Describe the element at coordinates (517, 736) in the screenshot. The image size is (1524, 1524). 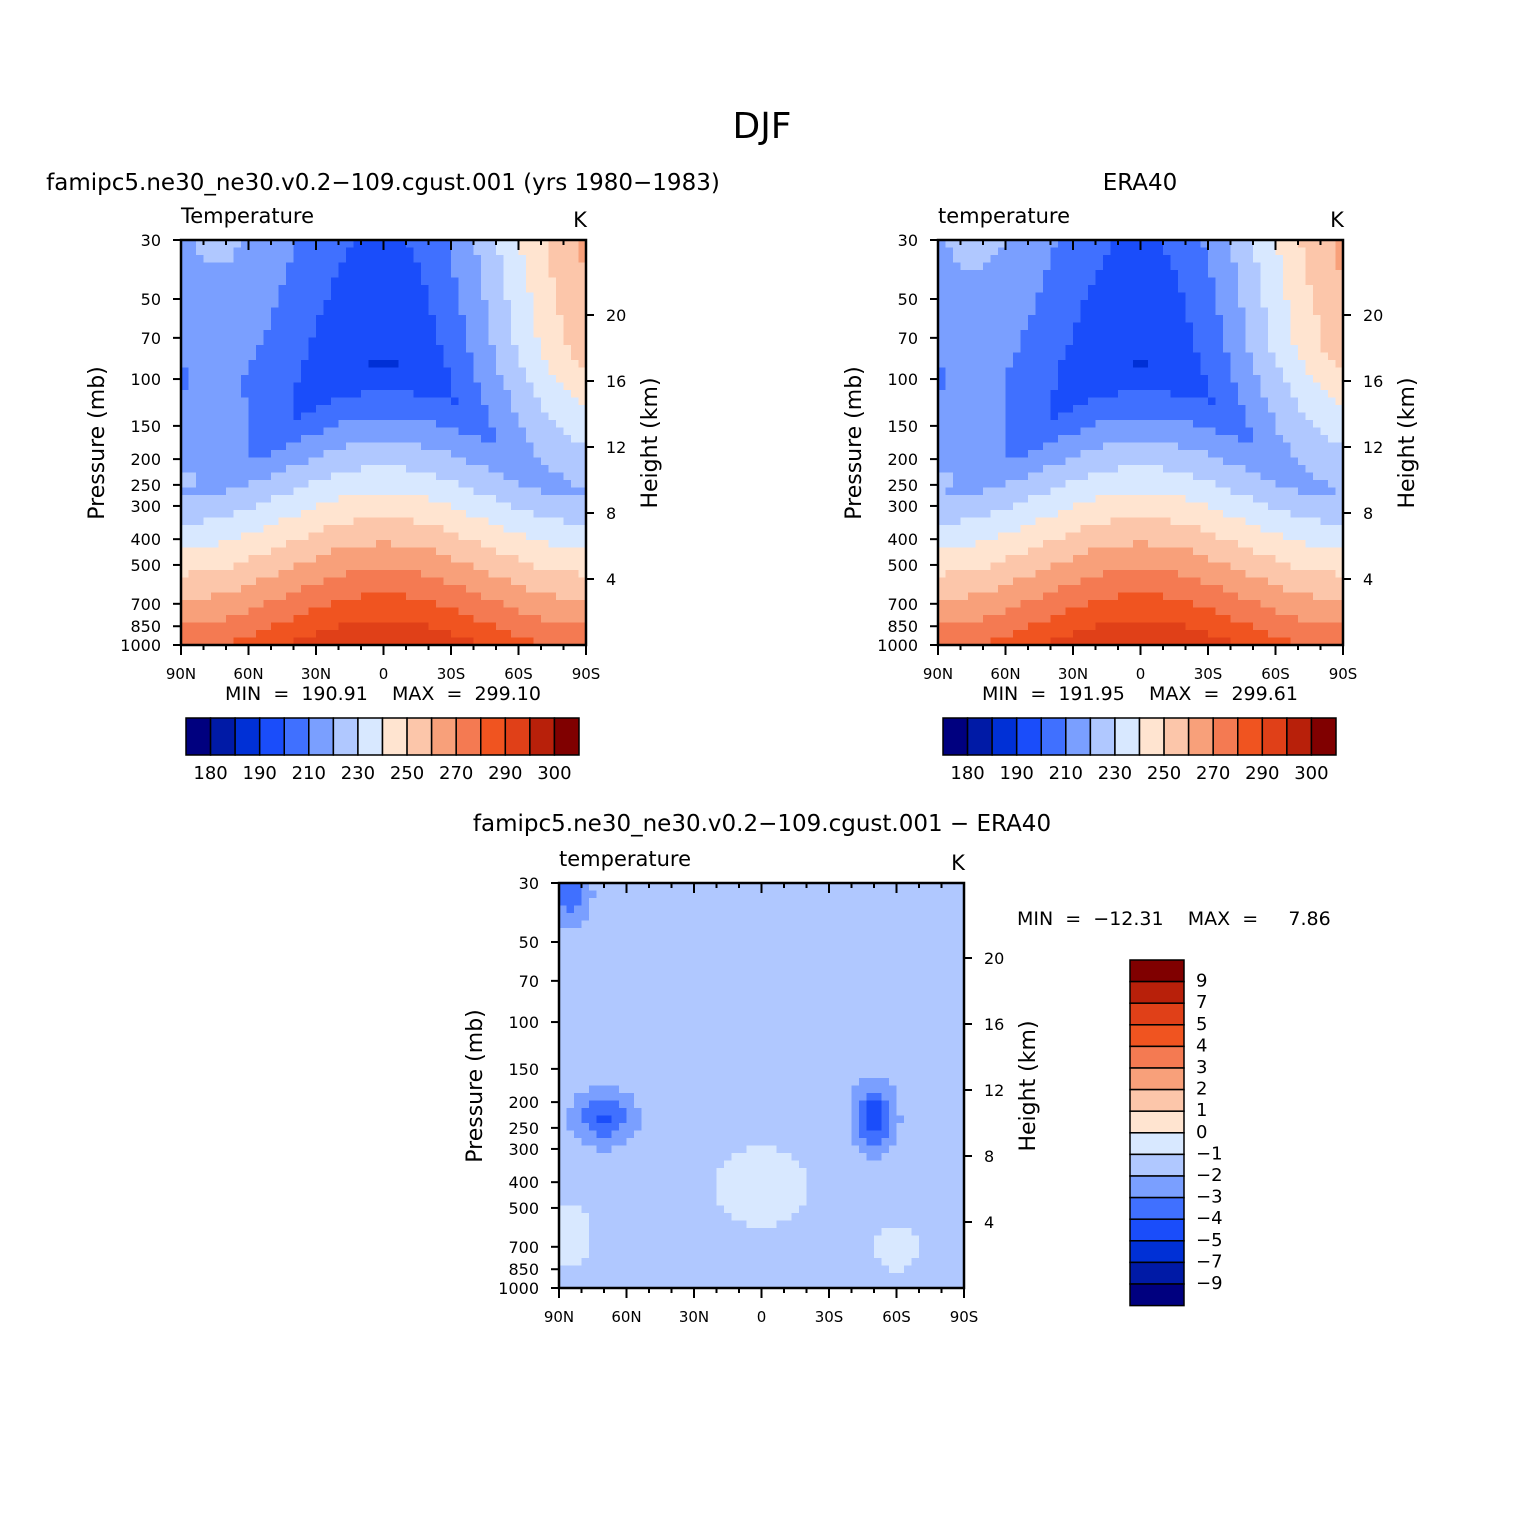
I see `colorbar-swatch` at that location.